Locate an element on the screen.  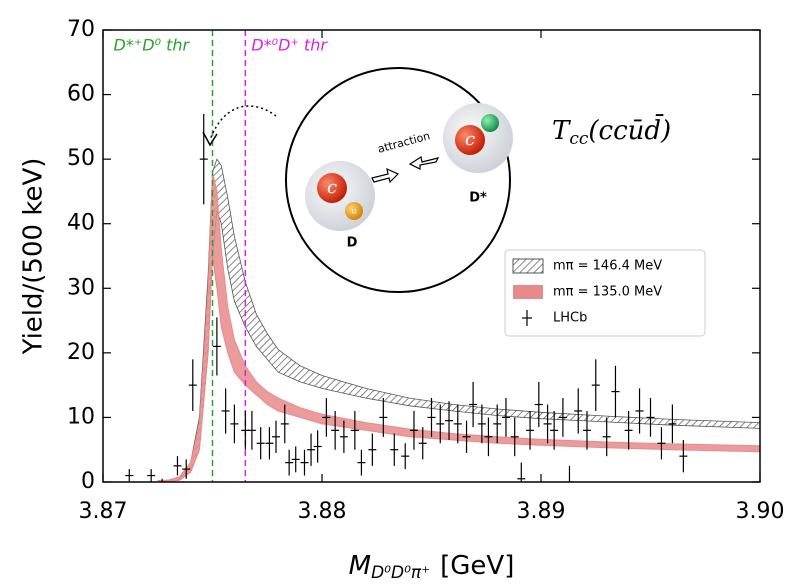
x-tick-label: 3.88 is located at coordinates (322, 511).